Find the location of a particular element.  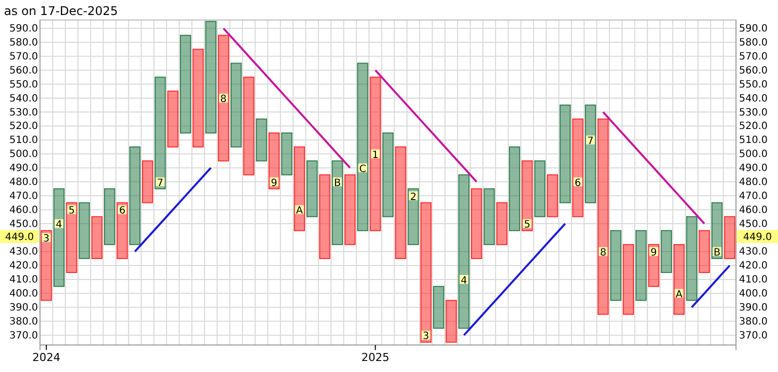

y-tick-label: 430.0 is located at coordinates (23, 252).